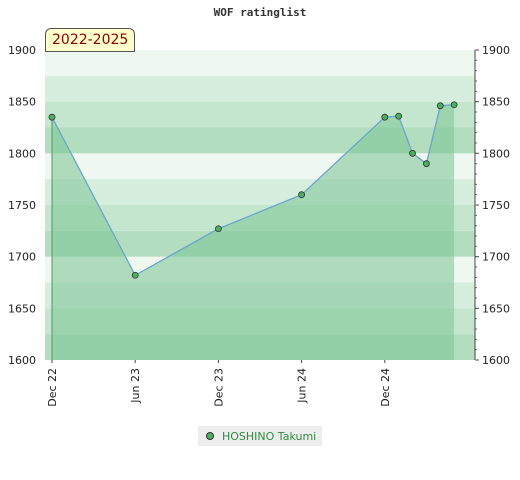 The width and height of the screenshot is (520, 480). I want to click on legend-swatch-icon, so click(210, 436).